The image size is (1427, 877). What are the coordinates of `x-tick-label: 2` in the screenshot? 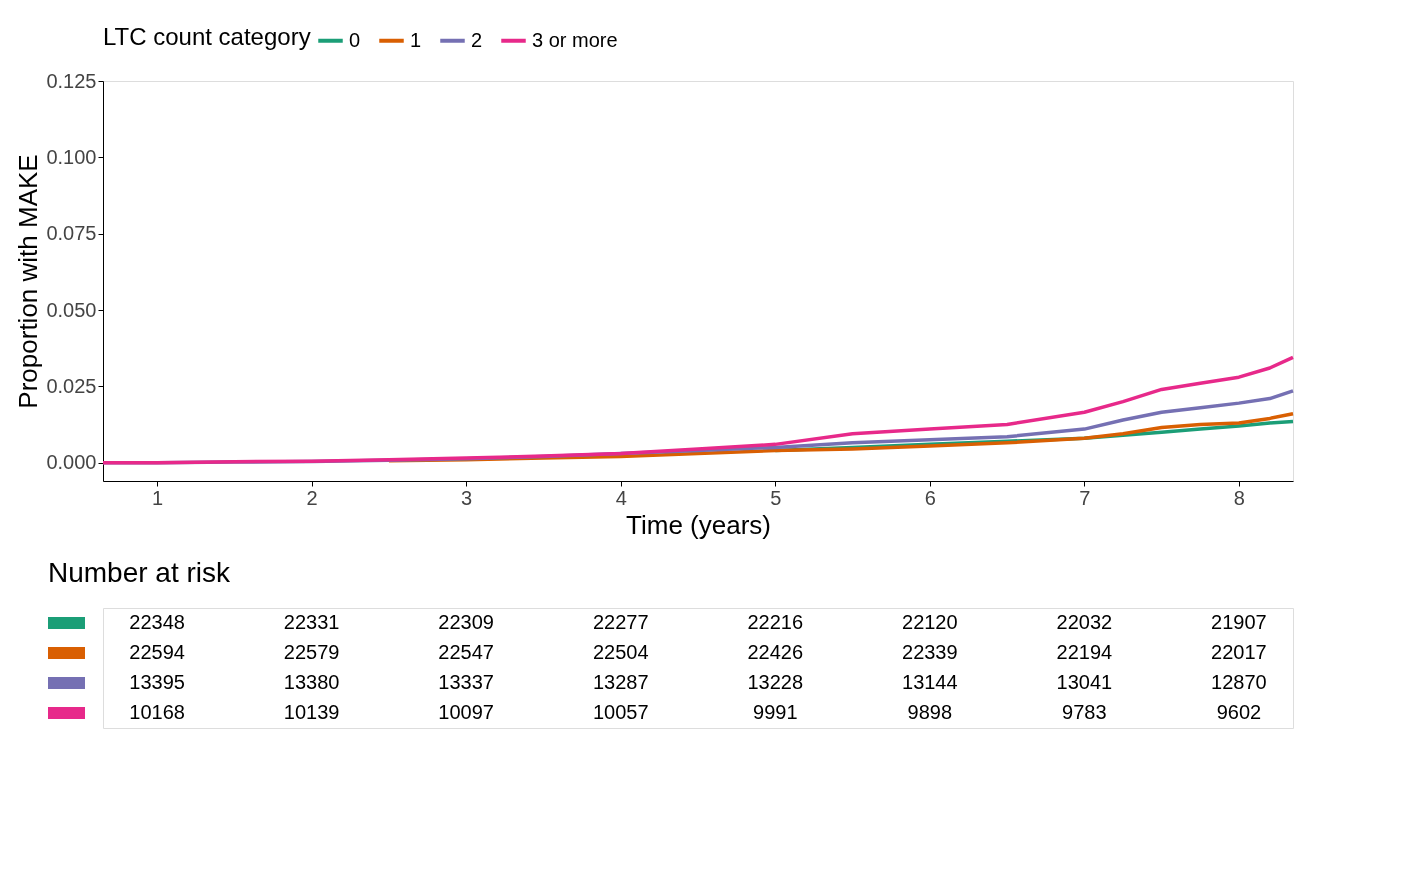 It's located at (312, 497).